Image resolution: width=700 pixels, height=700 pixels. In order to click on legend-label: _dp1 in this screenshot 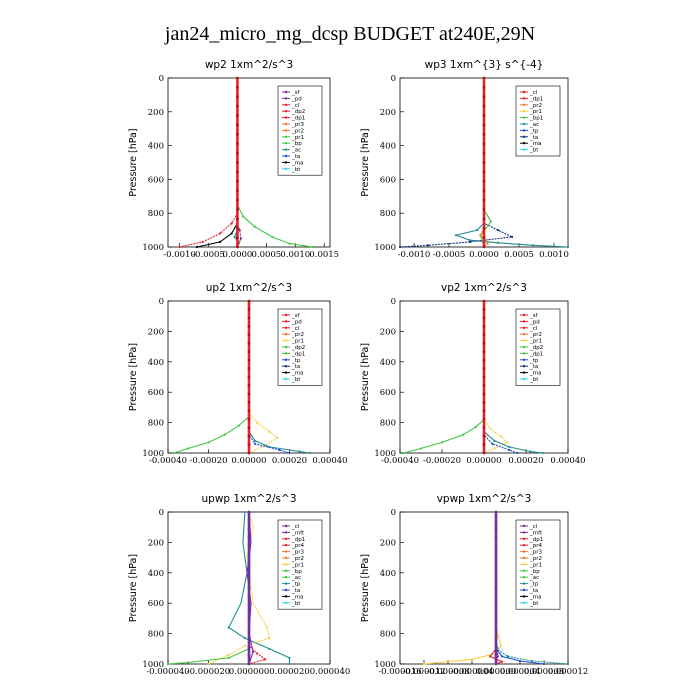, I will do `click(298, 540)`.